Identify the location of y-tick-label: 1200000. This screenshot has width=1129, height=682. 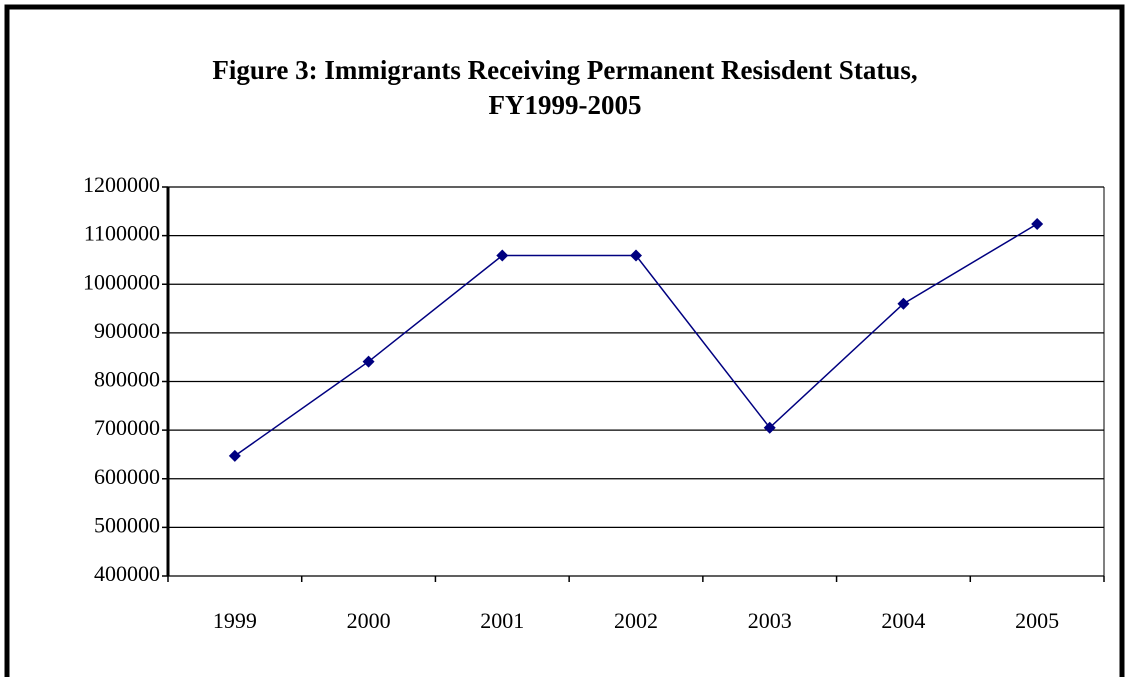
(121, 184).